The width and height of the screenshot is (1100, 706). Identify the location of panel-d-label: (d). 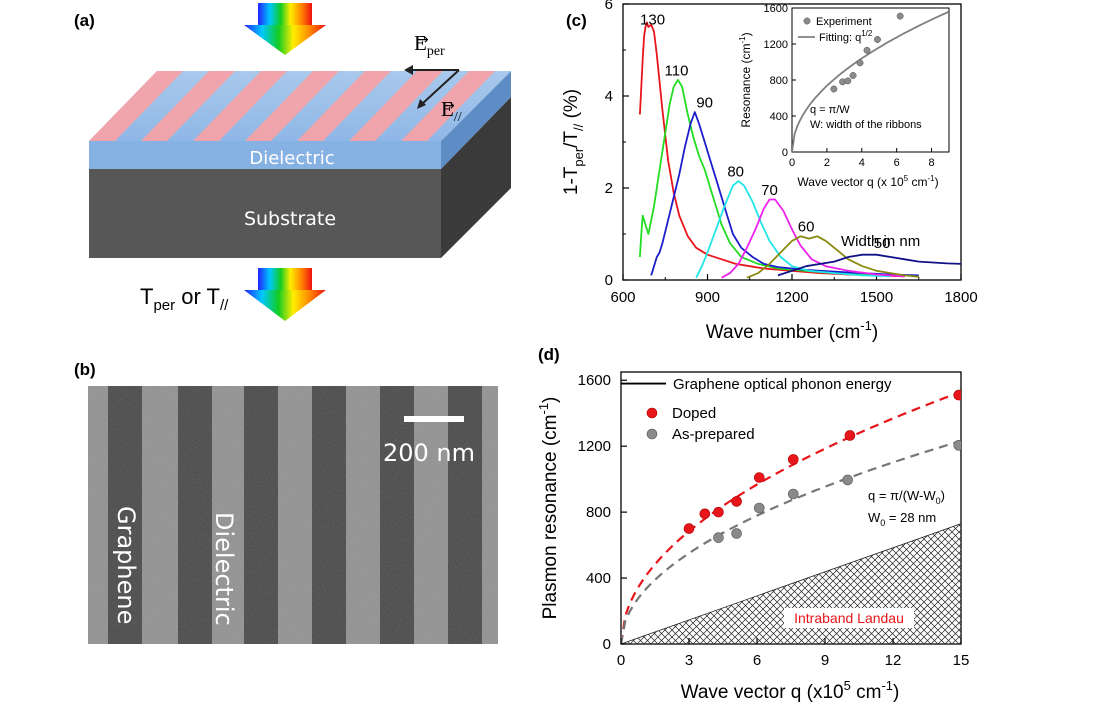
(549, 354).